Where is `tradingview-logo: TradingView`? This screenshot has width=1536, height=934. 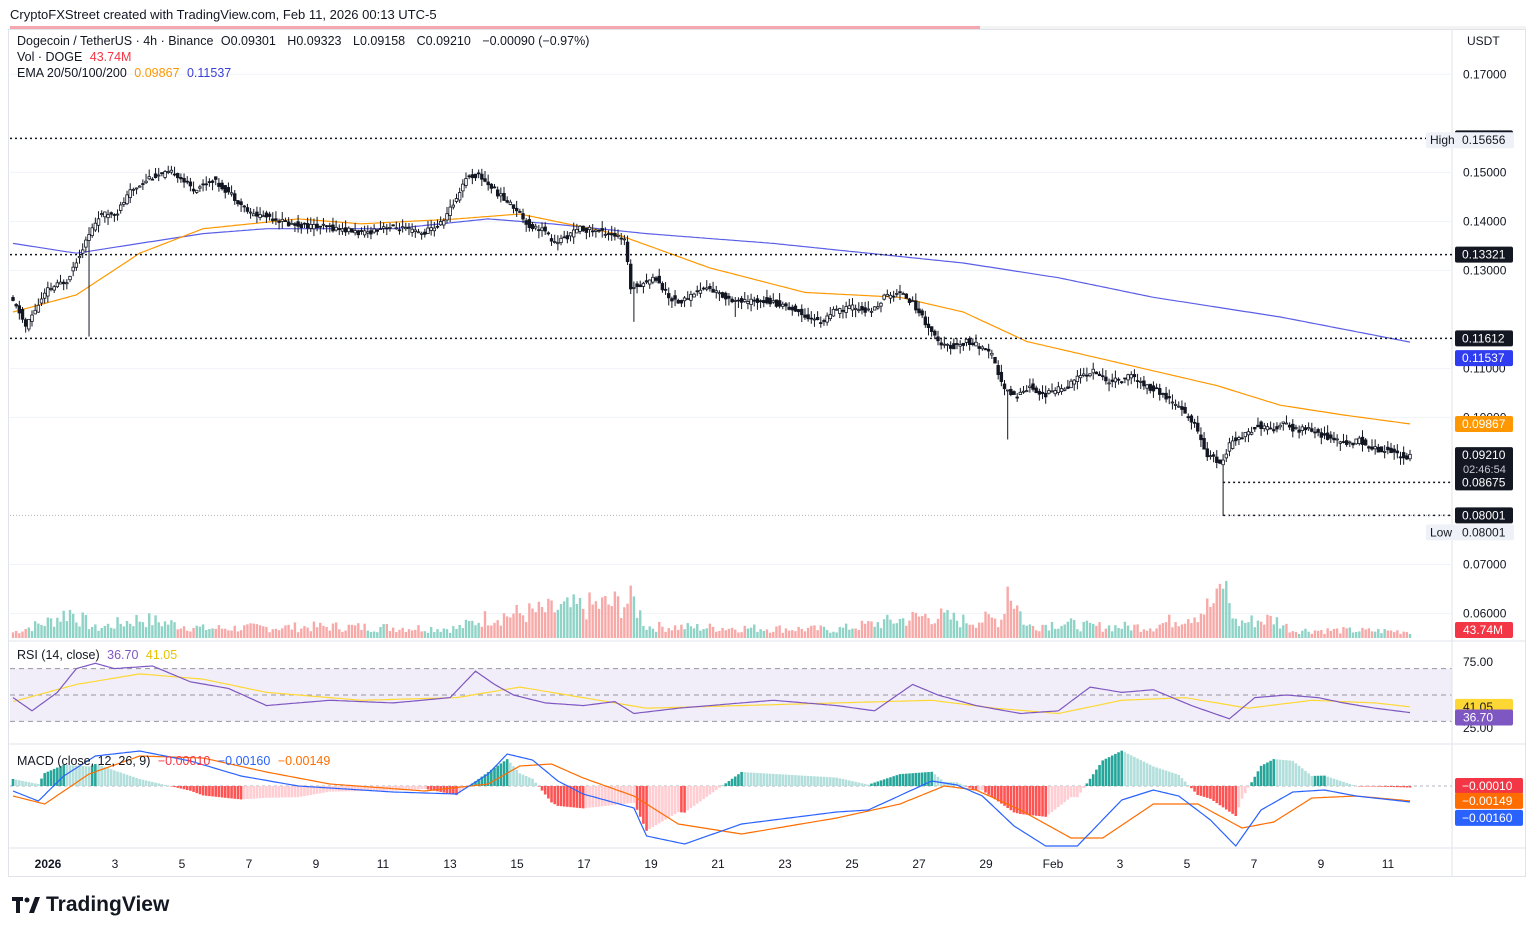
tradingview-logo: TradingView is located at coordinates (90, 905).